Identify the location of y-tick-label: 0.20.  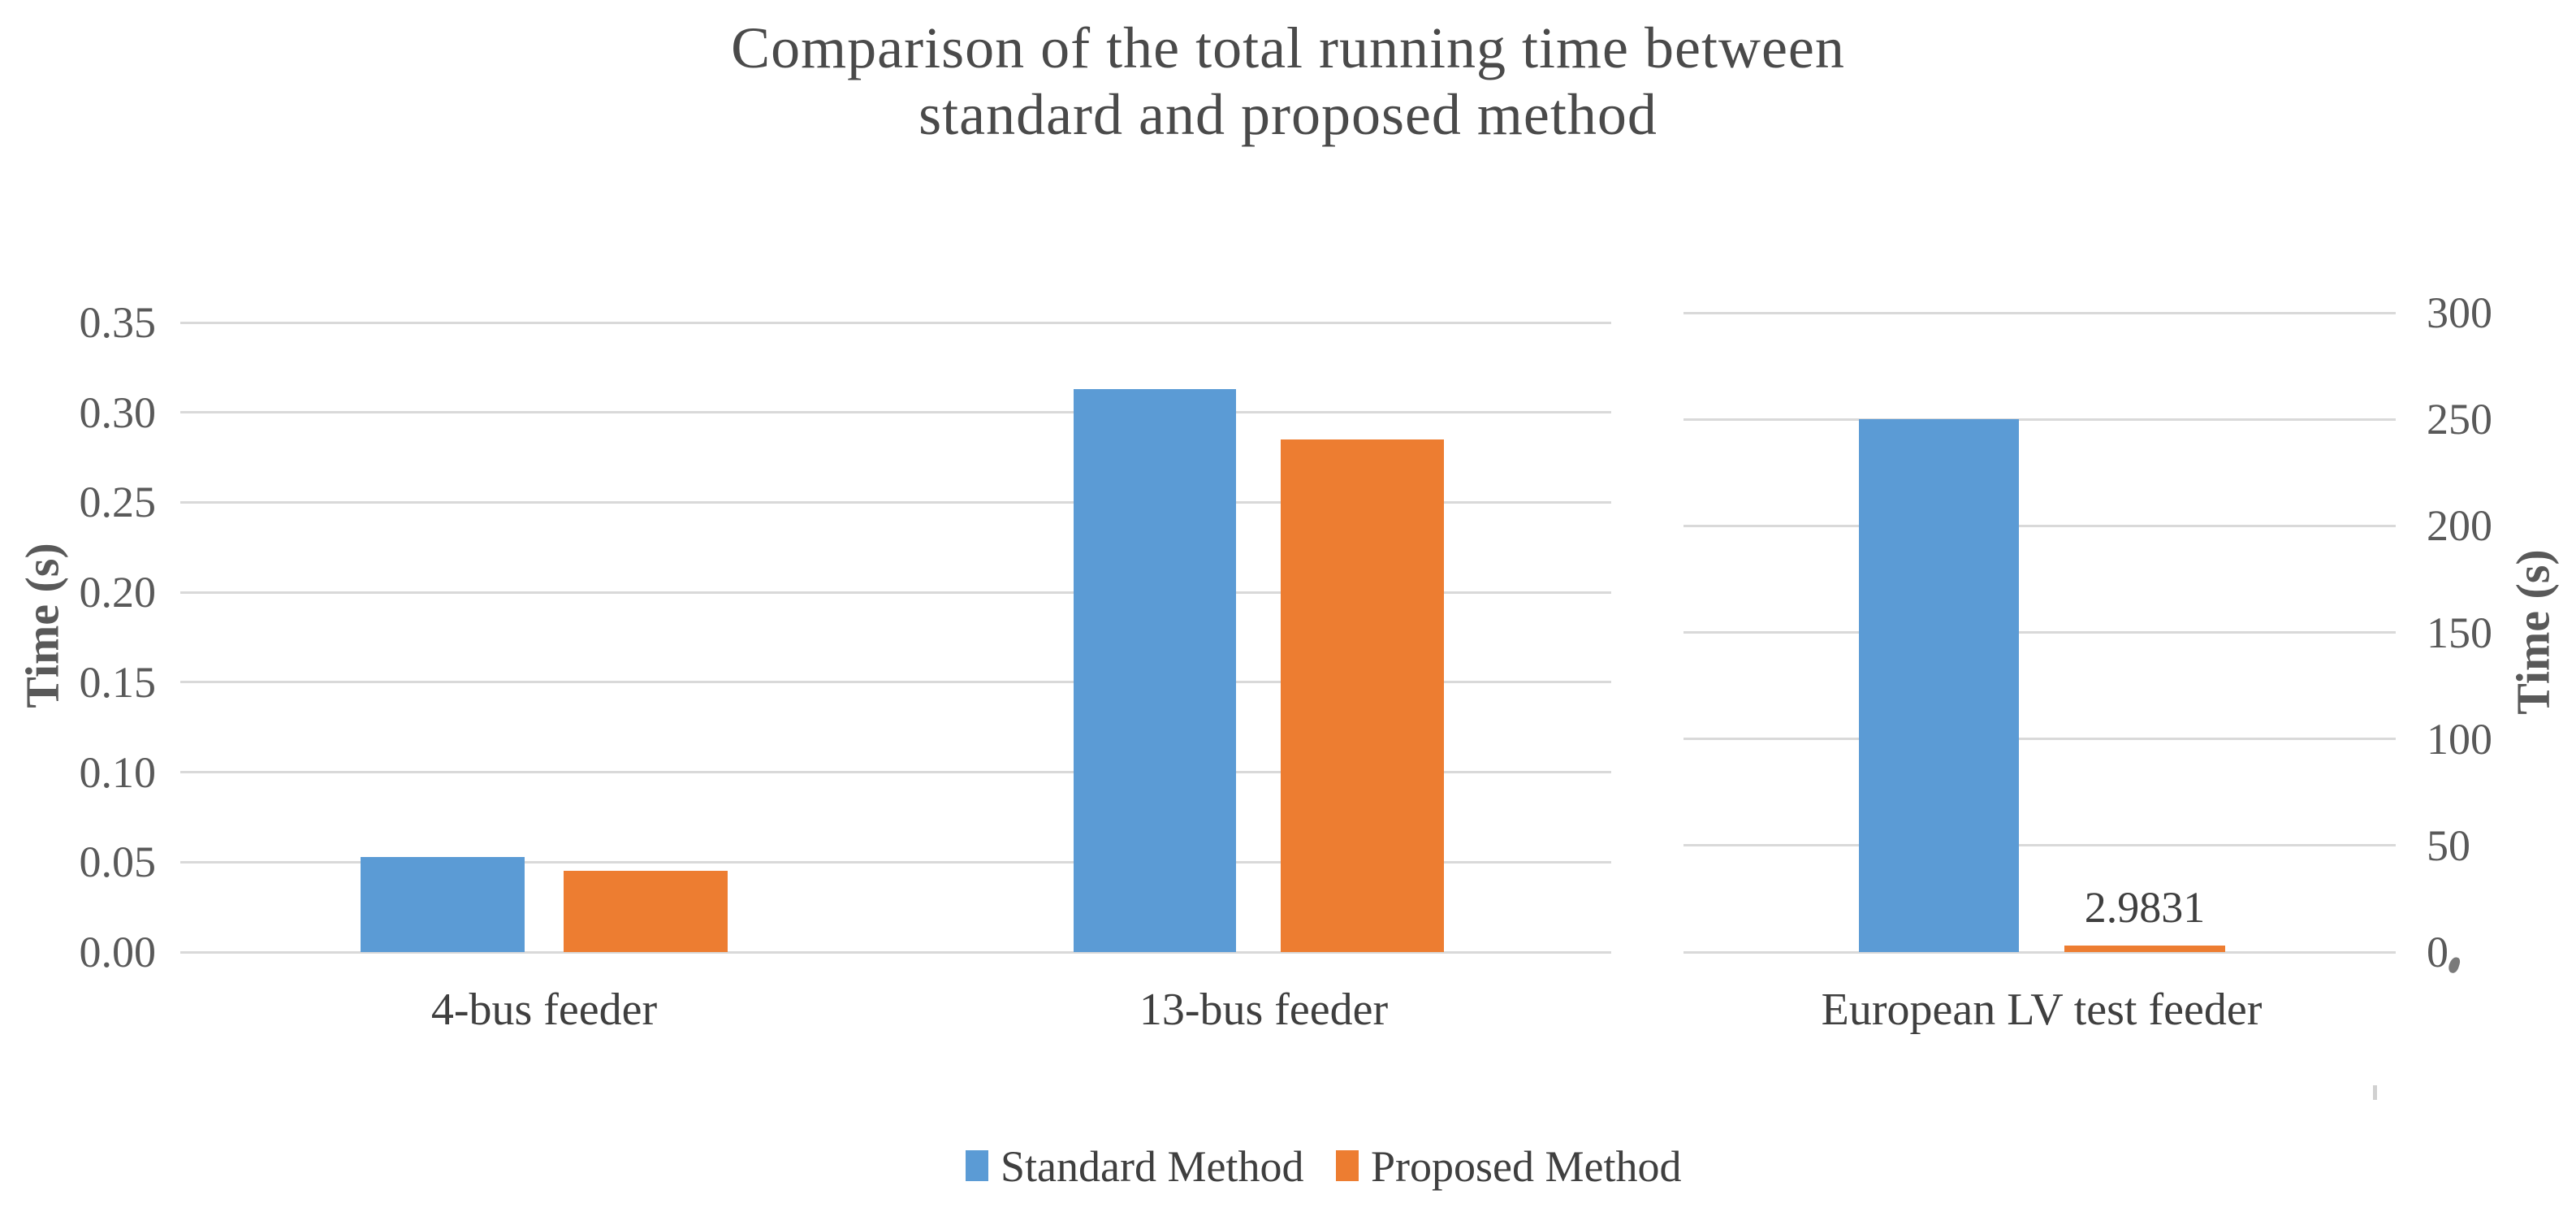
(118, 592).